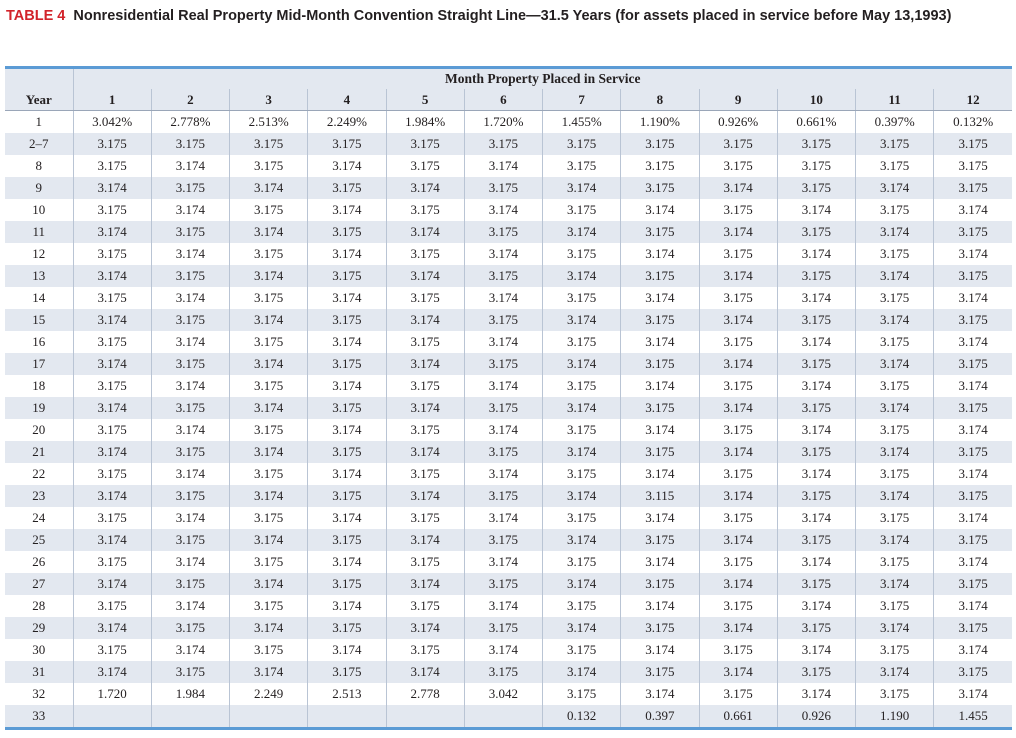 Image resolution: width=1016 pixels, height=738 pixels. Describe the element at coordinates (581, 100) in the screenshot. I see `month-column-header: 7` at that location.